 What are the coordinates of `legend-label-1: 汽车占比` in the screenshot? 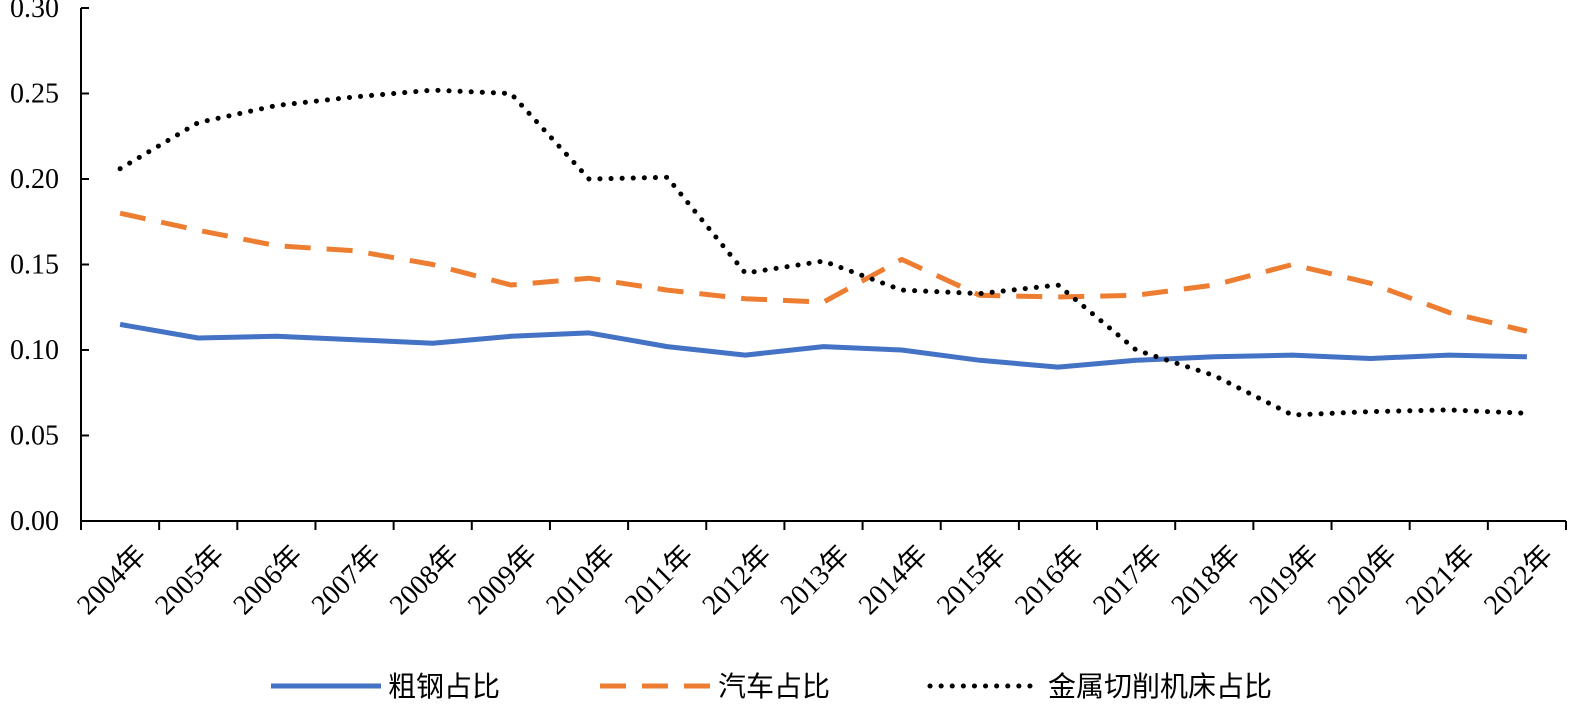 It's located at (774, 686).